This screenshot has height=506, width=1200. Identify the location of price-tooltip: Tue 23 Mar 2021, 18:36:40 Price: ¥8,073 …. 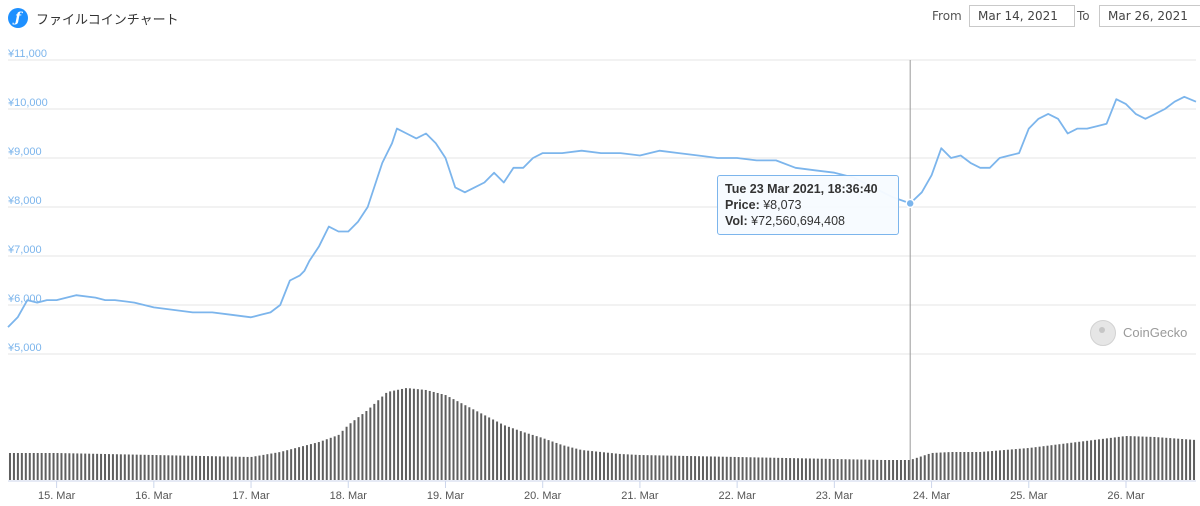
(808, 205).